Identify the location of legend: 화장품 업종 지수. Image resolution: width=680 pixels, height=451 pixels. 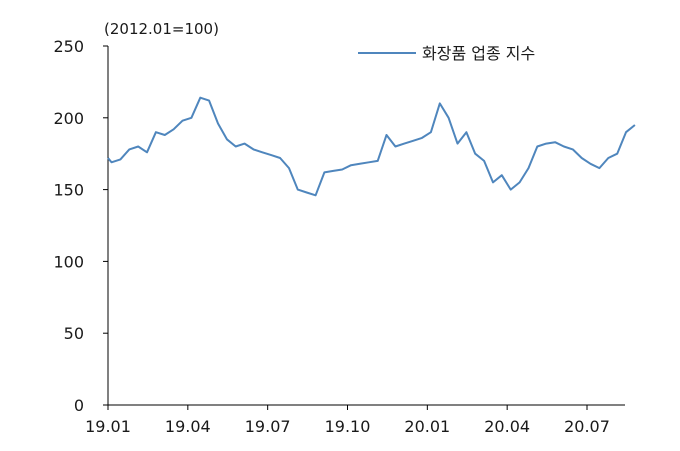
(446, 53).